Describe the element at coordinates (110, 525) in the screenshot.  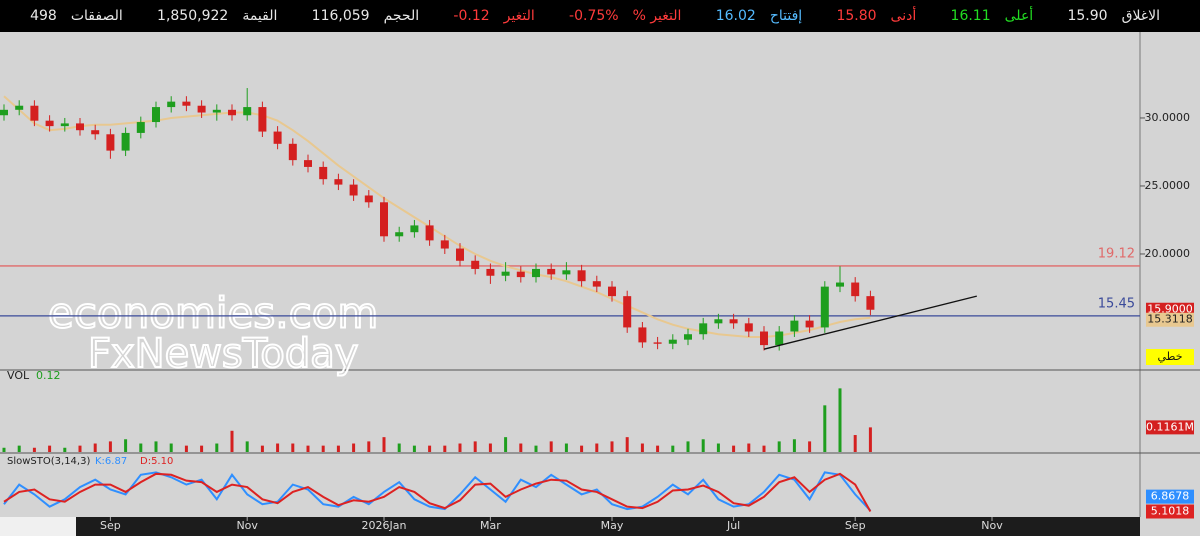
I see `x-tick-label: Sep` at that location.